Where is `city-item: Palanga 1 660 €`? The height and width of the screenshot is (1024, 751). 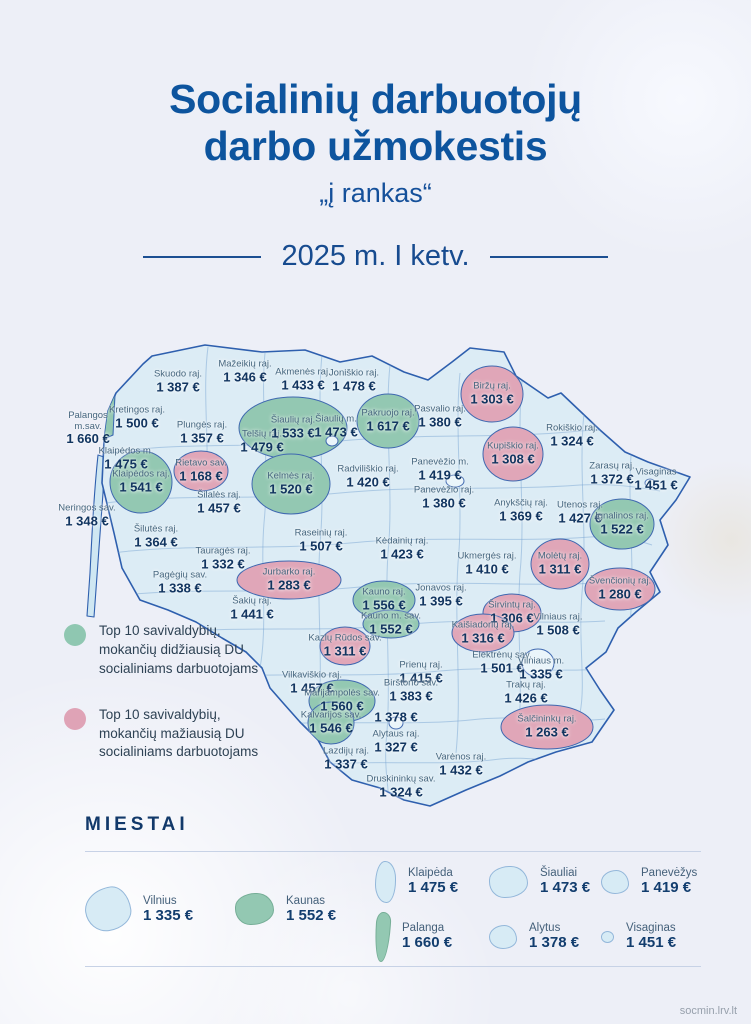
city-item: Palanga 1 660 € is located at coordinates (431, 936).